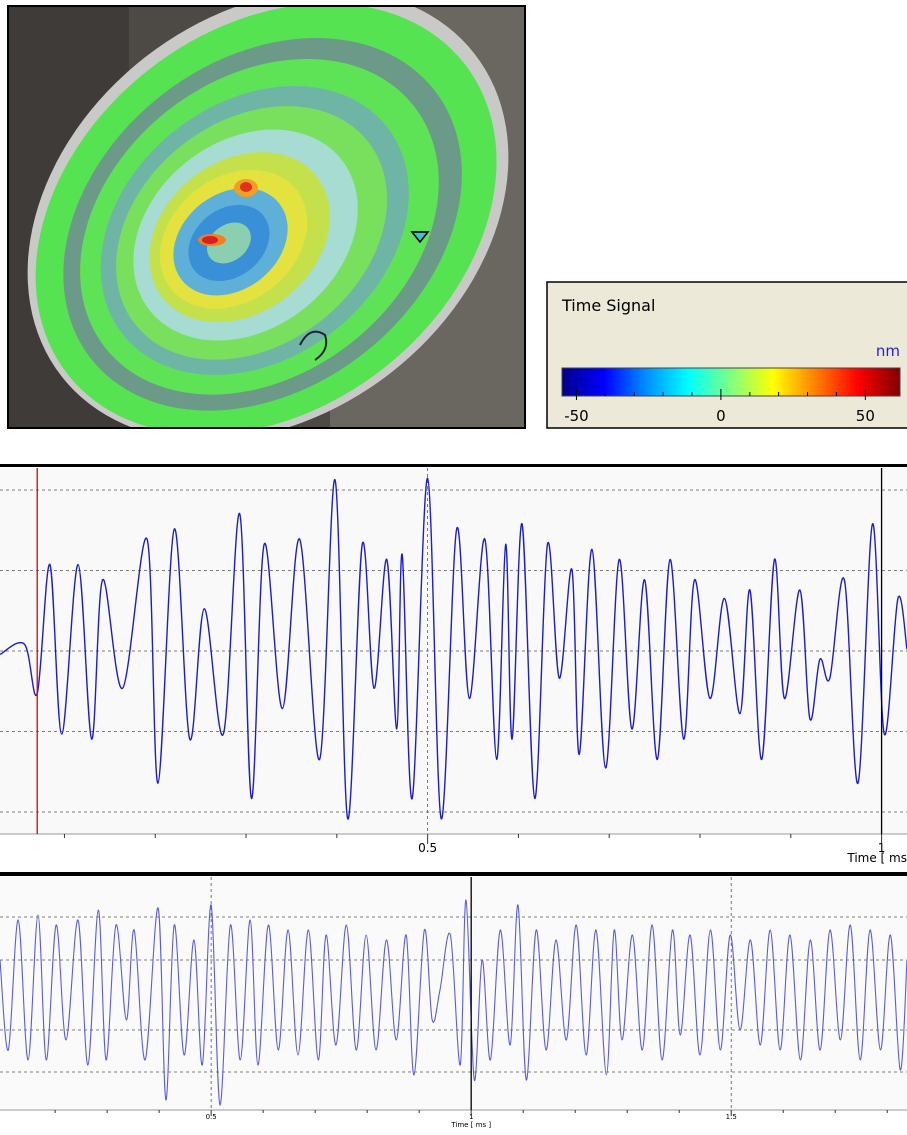 The image size is (907, 1135). I want to click on x-tick-label: 1.5, so click(731, 1117).